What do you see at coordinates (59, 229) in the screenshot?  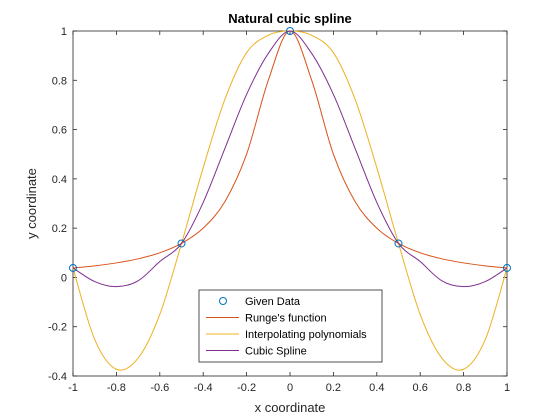 I see `y-tick-label: 0.2` at bounding box center [59, 229].